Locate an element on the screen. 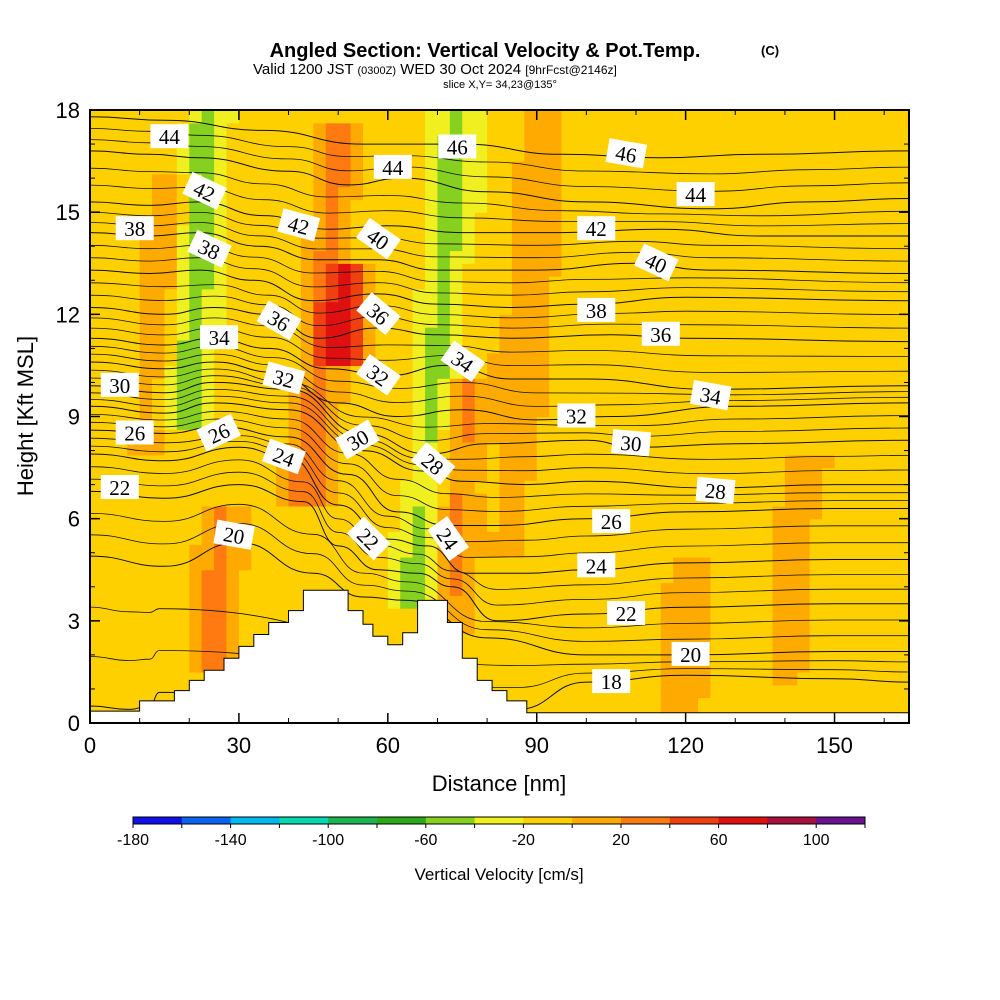  isentrope-minor is located at coordinates (499, 165).